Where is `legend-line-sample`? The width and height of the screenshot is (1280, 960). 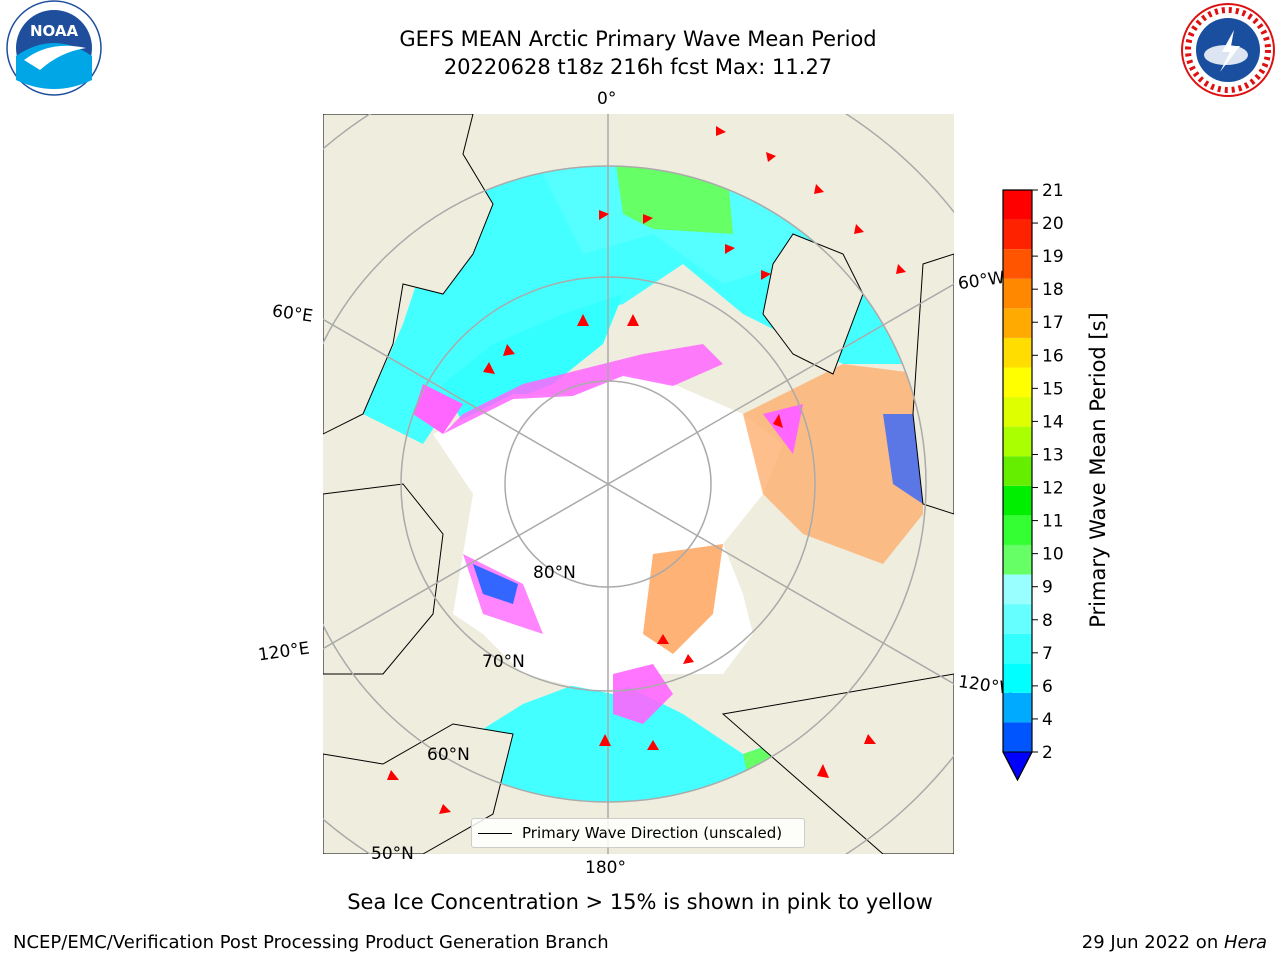
legend-line-sample is located at coordinates (495, 833).